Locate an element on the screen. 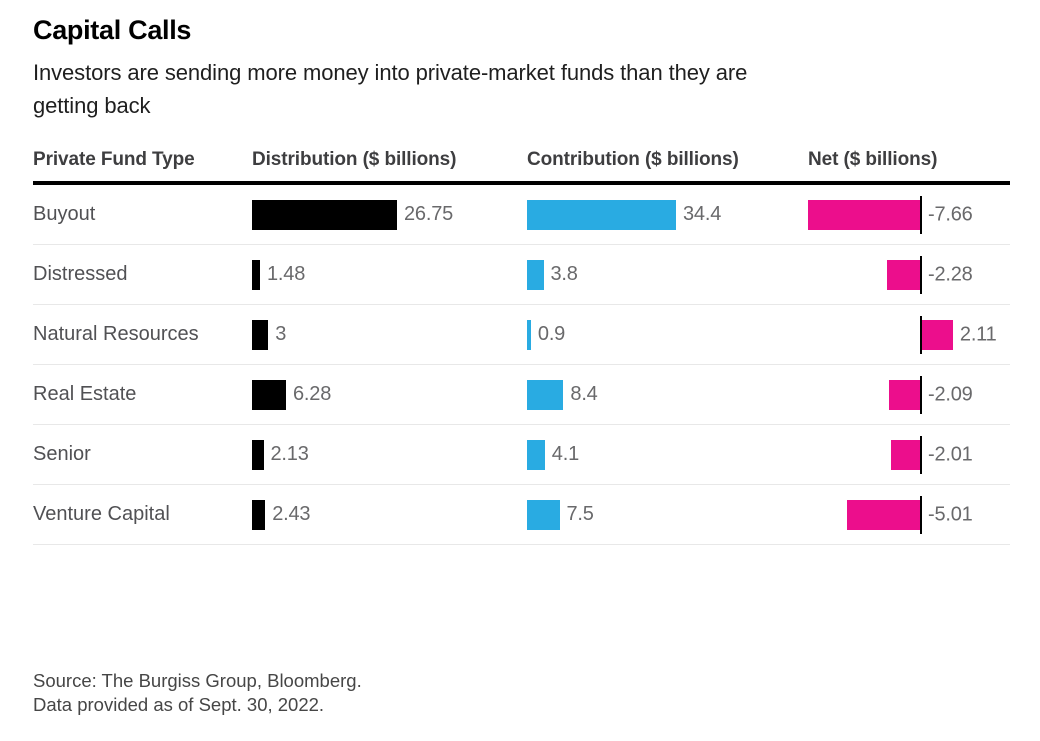 This screenshot has height=741, width=1040. contribution-cell: 4.1 is located at coordinates (667, 454).